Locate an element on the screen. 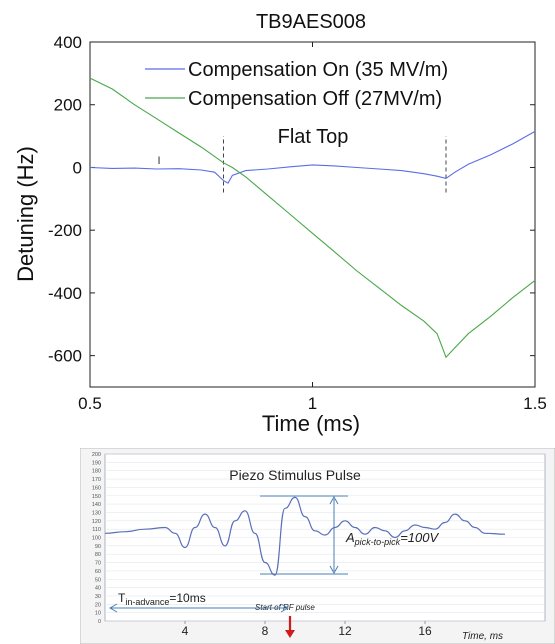 This screenshot has width=555, height=644. y-tick-label: 140 is located at coordinates (96, 505).